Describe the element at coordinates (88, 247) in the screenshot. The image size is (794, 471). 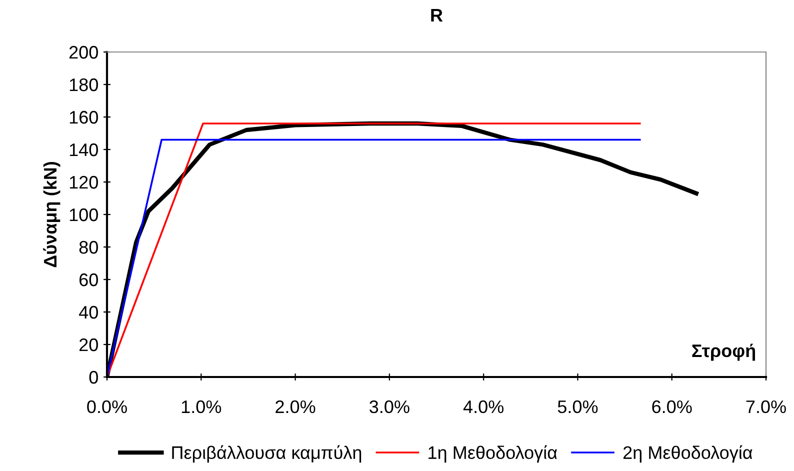
I see `y-tick-label: 80` at that location.